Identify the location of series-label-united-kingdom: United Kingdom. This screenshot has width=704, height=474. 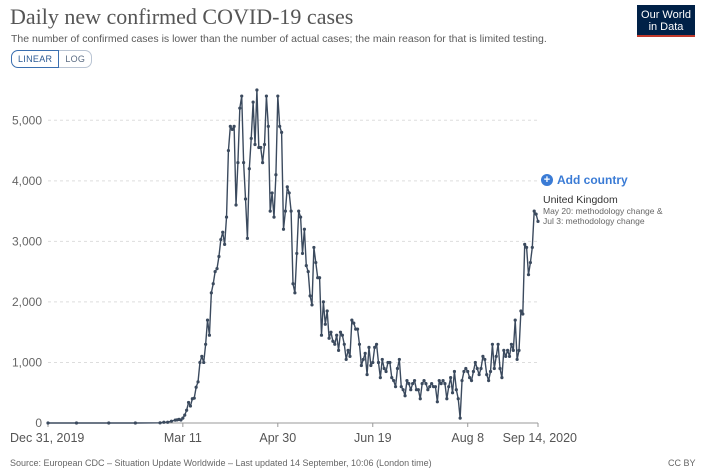
(580, 200).